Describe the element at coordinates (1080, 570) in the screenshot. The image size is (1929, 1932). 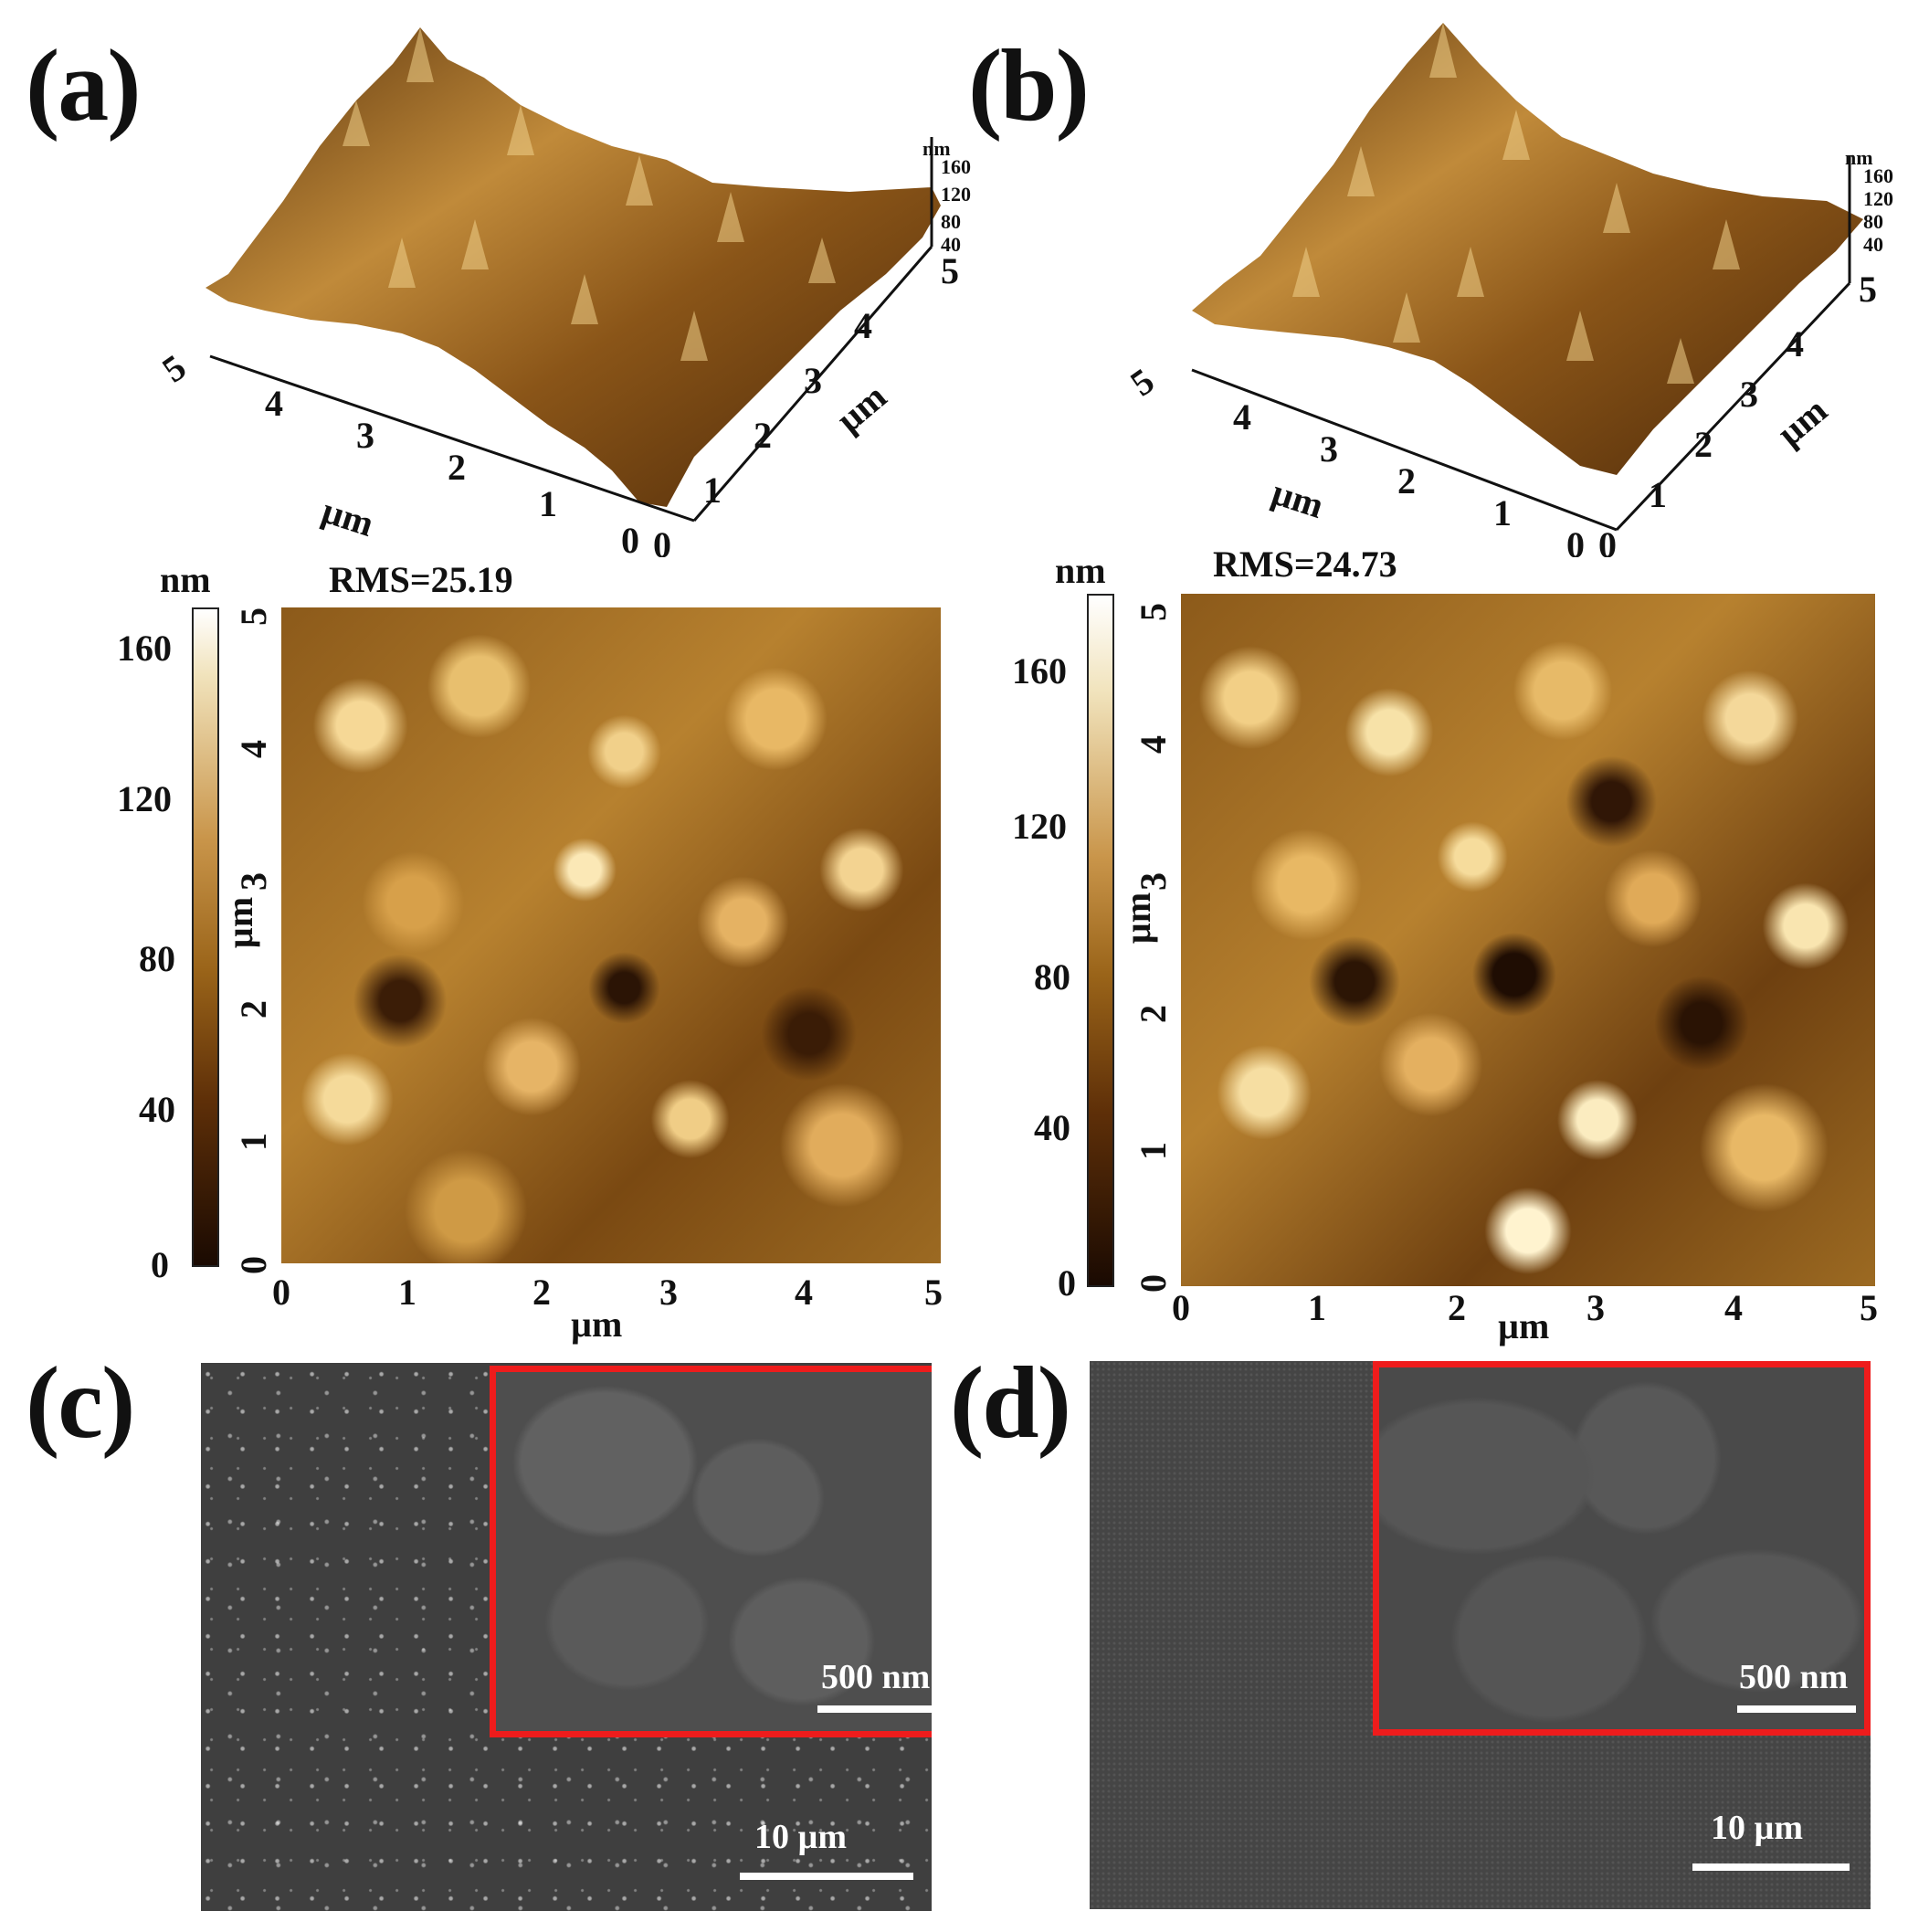
I see `b-colorbar-unit: nm` at that location.